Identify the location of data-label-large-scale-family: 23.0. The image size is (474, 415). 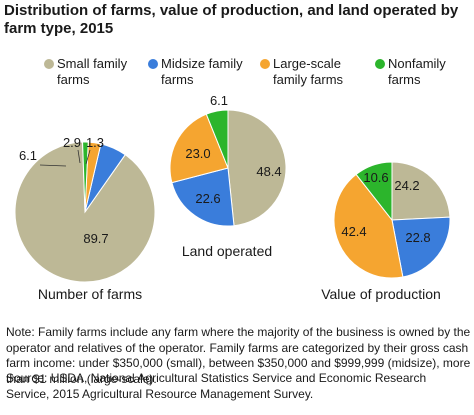
(197, 153).